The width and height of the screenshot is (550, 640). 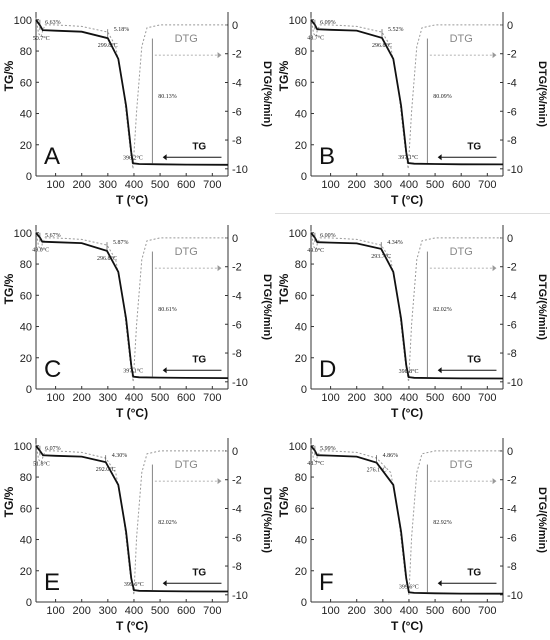 What do you see at coordinates (510, 452) in the screenshot?
I see `y2-tick-label: 0` at bounding box center [510, 452].